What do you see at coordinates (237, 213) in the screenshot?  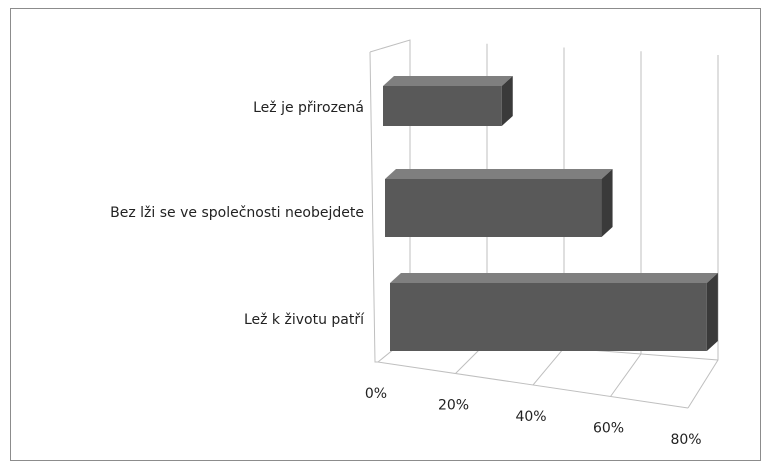 I see `y-tick-label: Bez lži se ve společnosti neobejdete` at bounding box center [237, 213].